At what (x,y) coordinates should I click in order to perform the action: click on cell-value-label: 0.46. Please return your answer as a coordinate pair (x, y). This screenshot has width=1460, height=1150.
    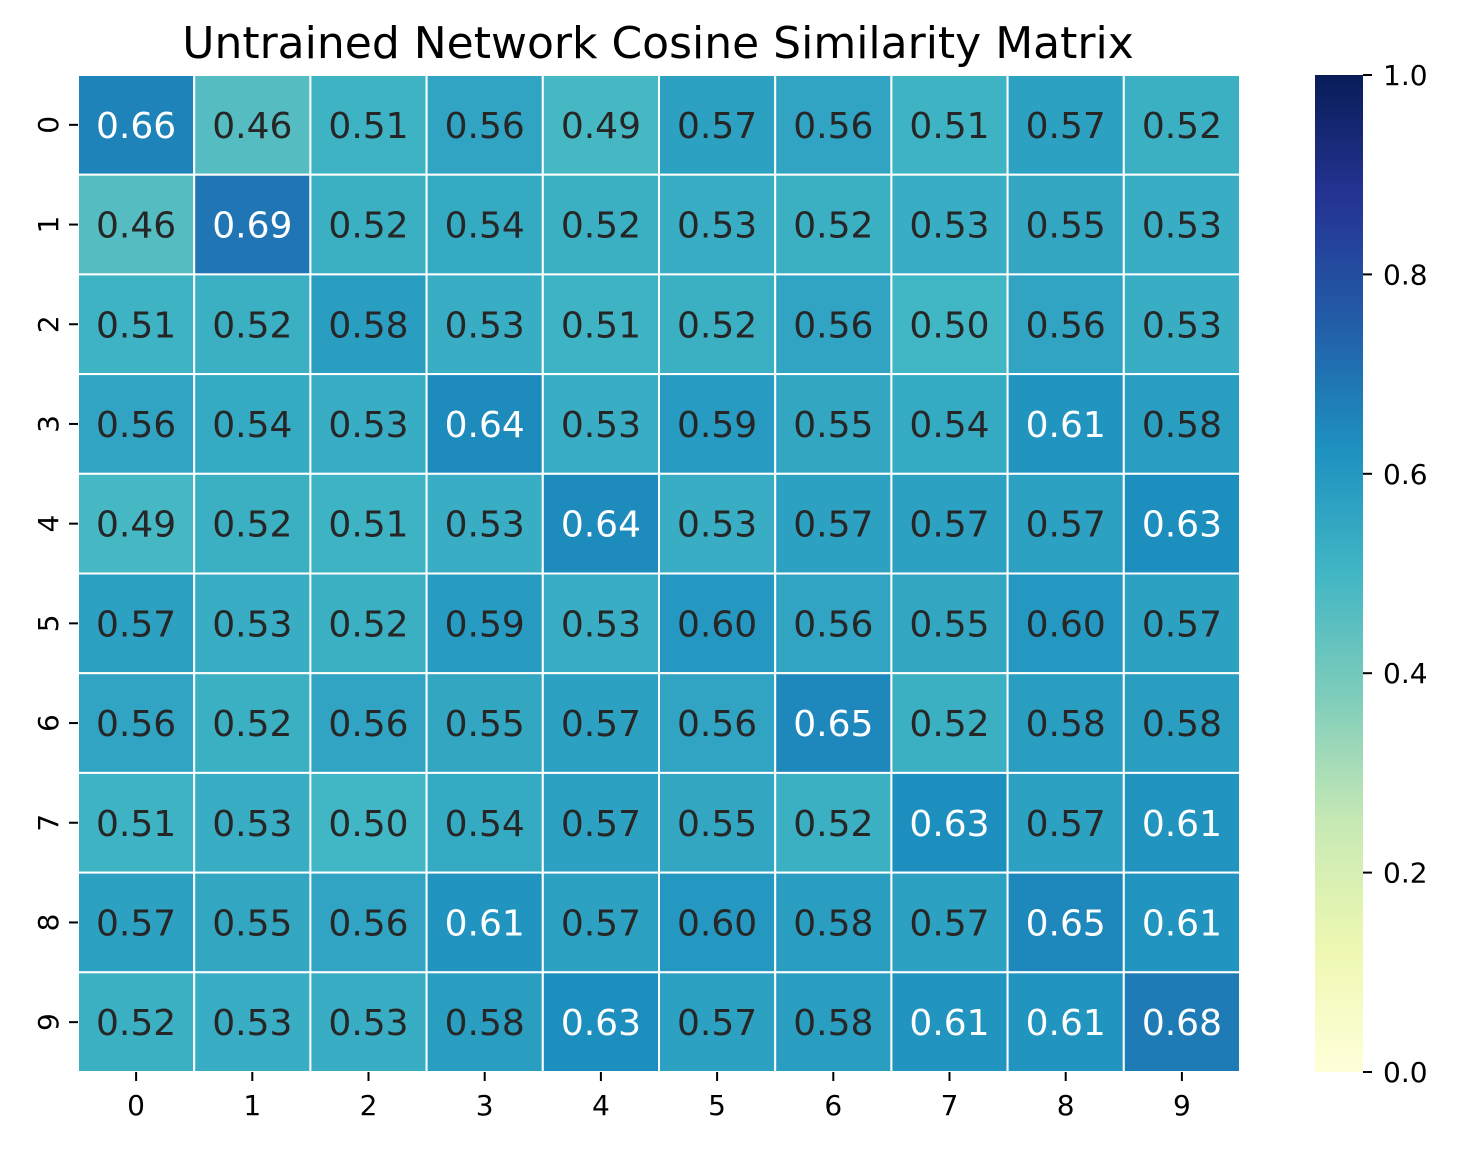
    Looking at the image, I should click on (252, 126).